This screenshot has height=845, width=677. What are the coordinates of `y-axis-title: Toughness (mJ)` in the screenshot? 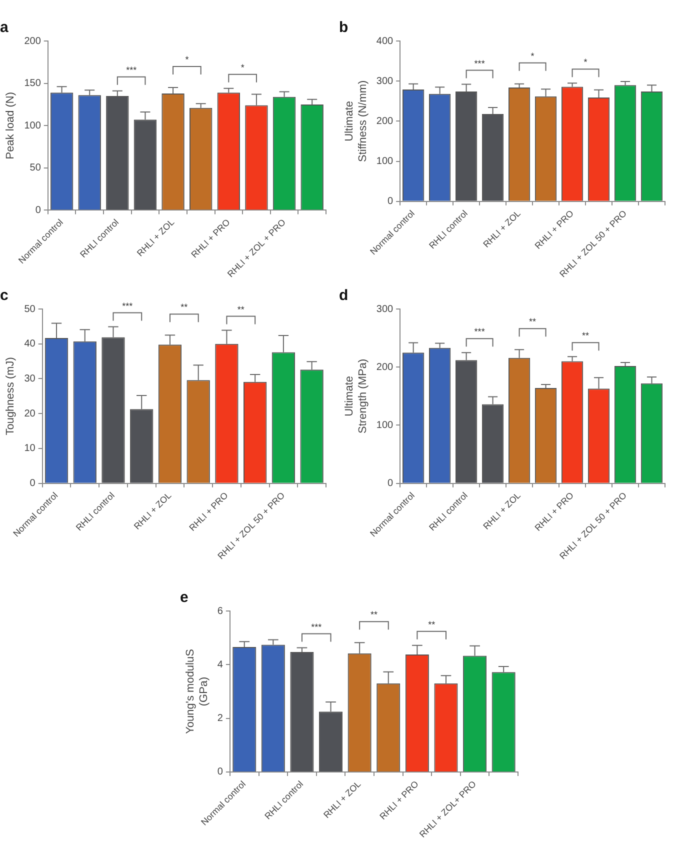 It's located at (10, 396).